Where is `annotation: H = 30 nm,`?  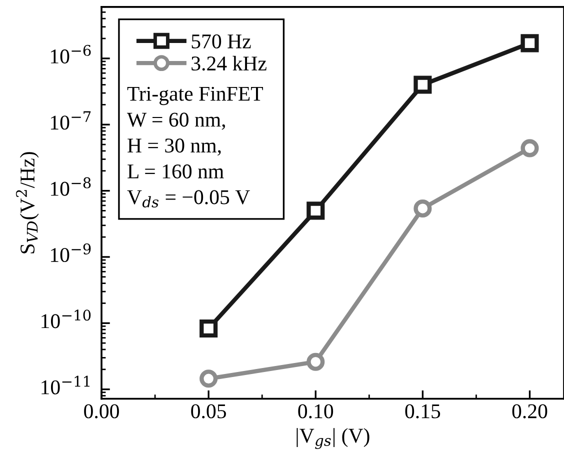
annotation: H = 30 nm, is located at coordinates (174, 147).